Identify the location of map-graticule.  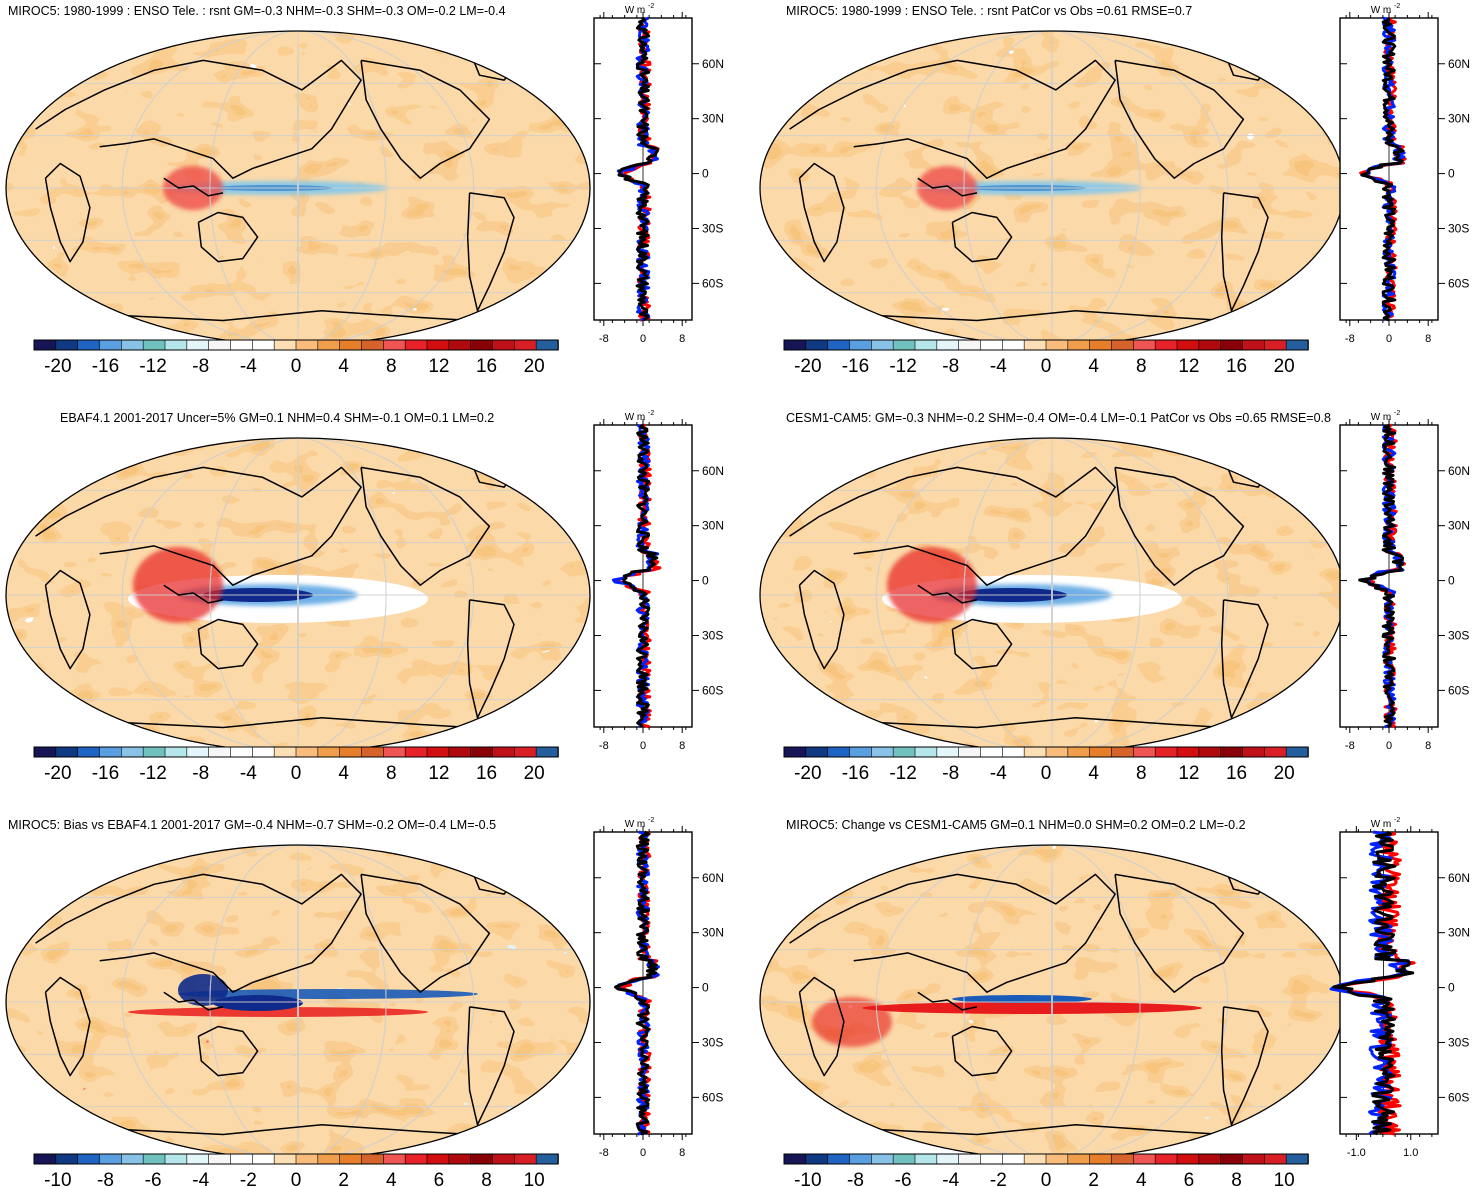
(1052, 188).